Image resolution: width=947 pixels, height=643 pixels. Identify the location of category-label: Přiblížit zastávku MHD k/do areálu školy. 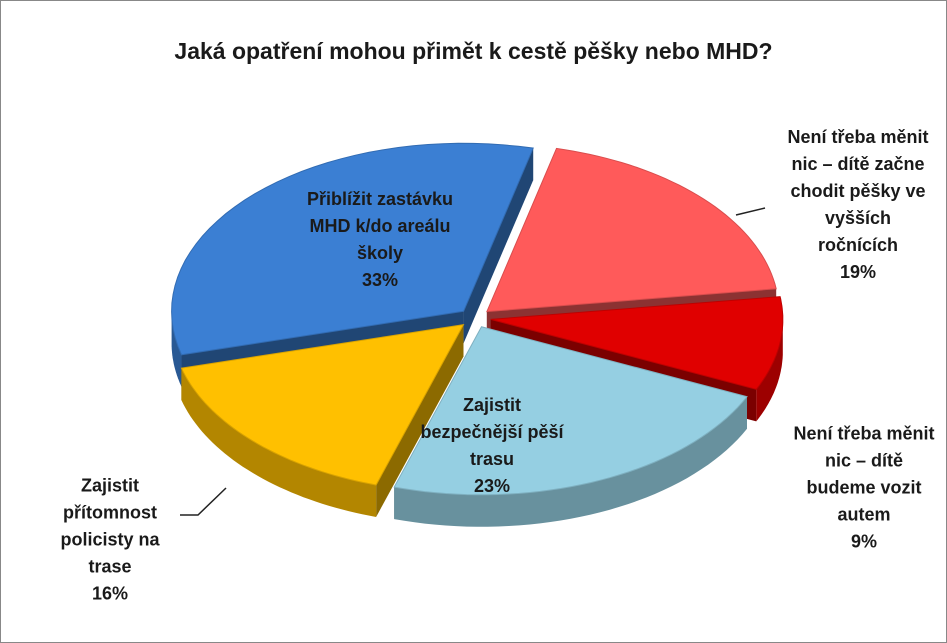
(380, 226).